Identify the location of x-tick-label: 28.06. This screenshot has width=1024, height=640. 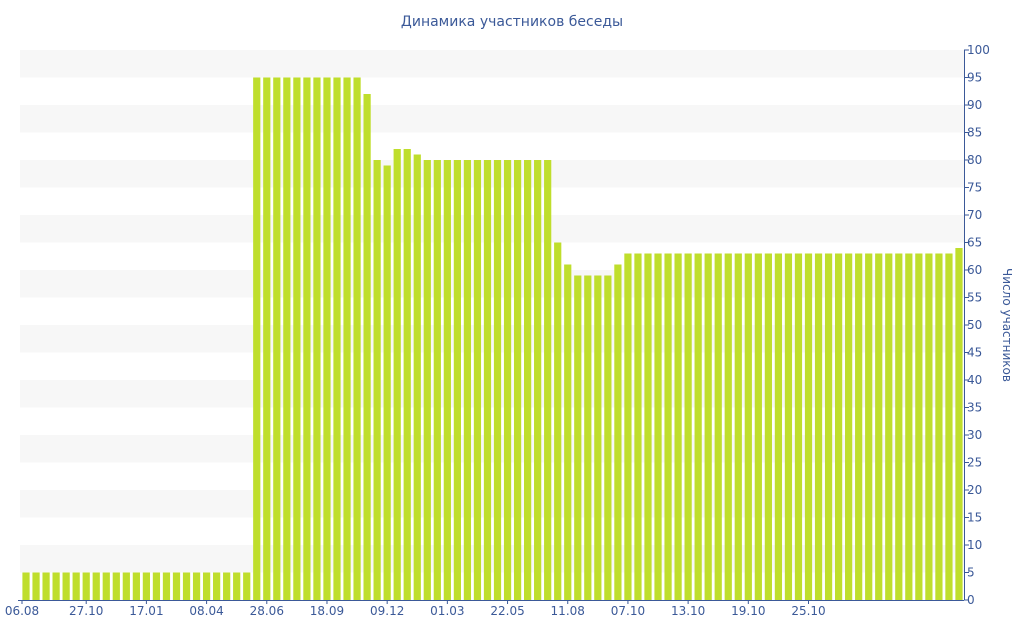
(267, 611).